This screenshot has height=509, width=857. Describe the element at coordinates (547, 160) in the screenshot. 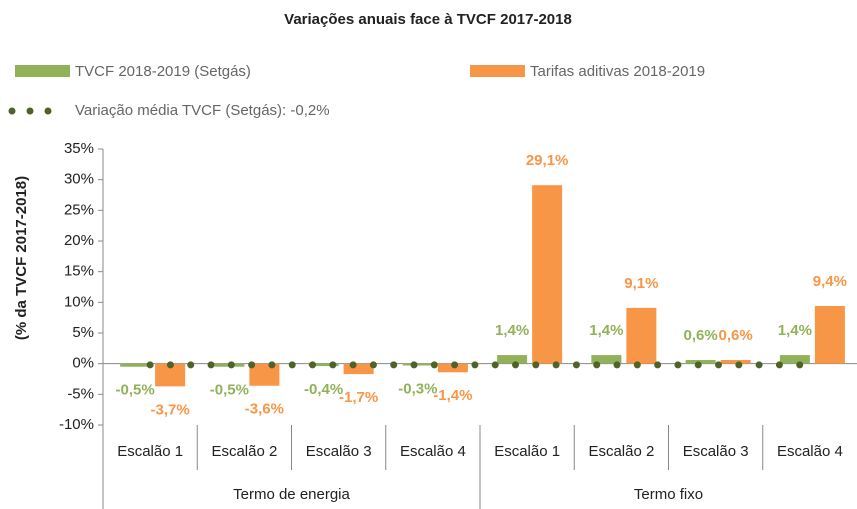

I see `data-label: 29,1%` at that location.